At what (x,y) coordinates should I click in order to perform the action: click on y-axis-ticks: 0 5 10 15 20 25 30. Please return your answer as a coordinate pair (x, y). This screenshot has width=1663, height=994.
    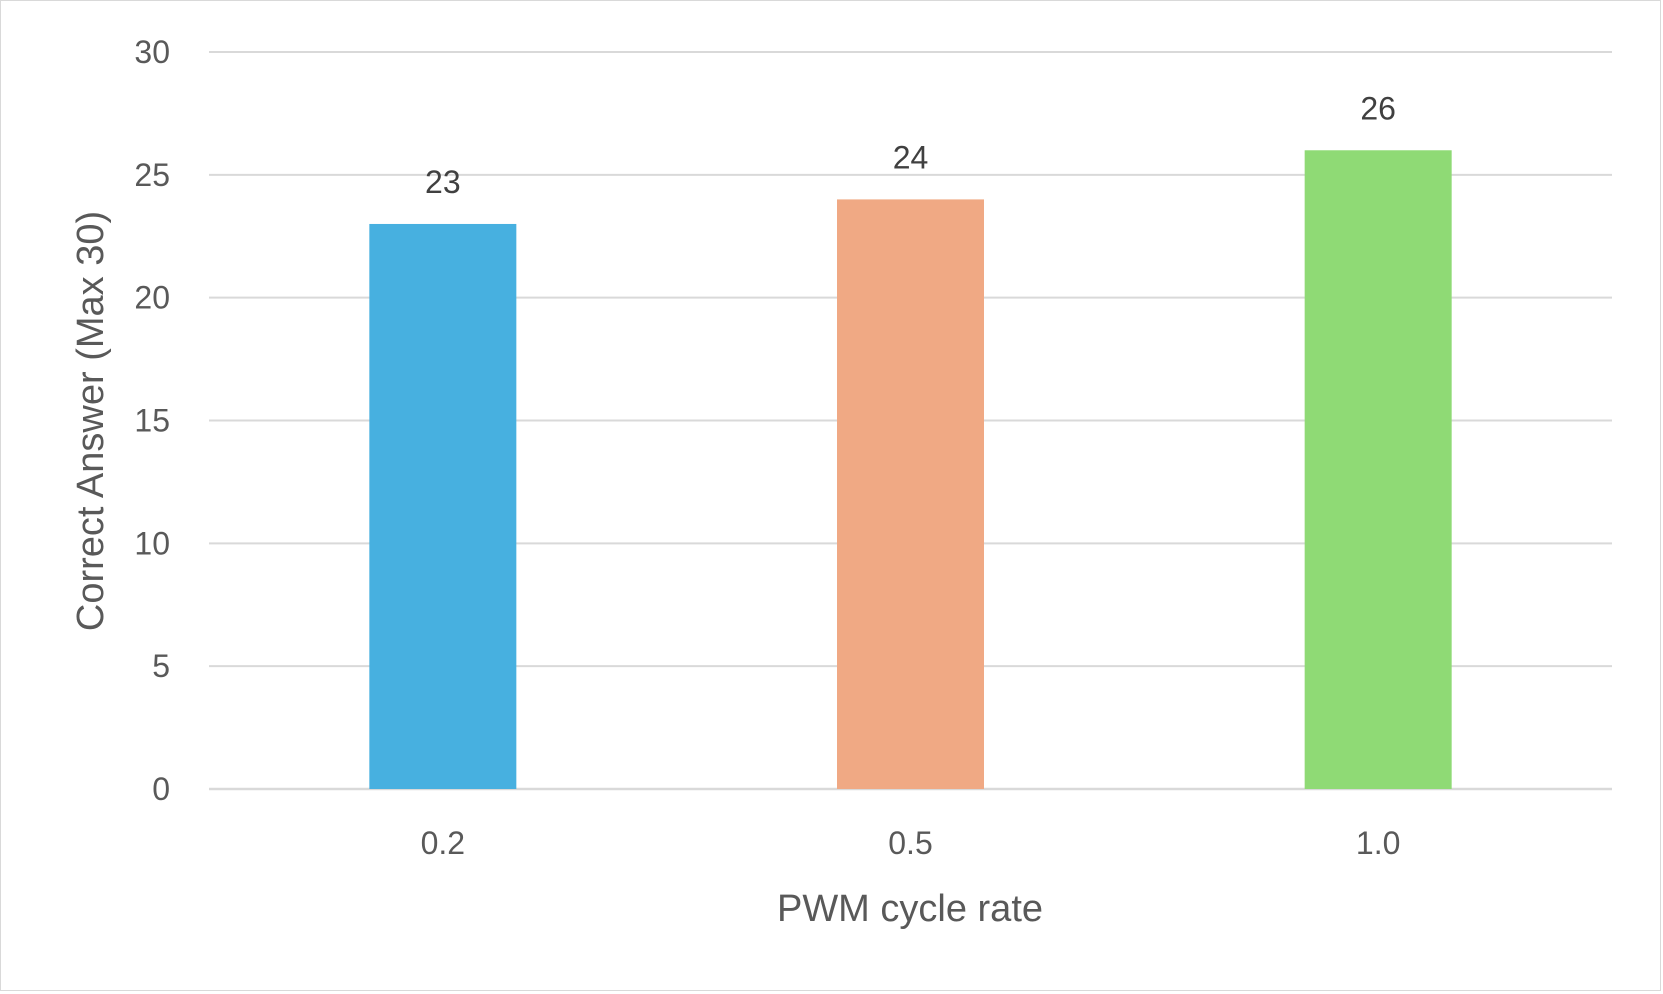
    Looking at the image, I should click on (152, 420).